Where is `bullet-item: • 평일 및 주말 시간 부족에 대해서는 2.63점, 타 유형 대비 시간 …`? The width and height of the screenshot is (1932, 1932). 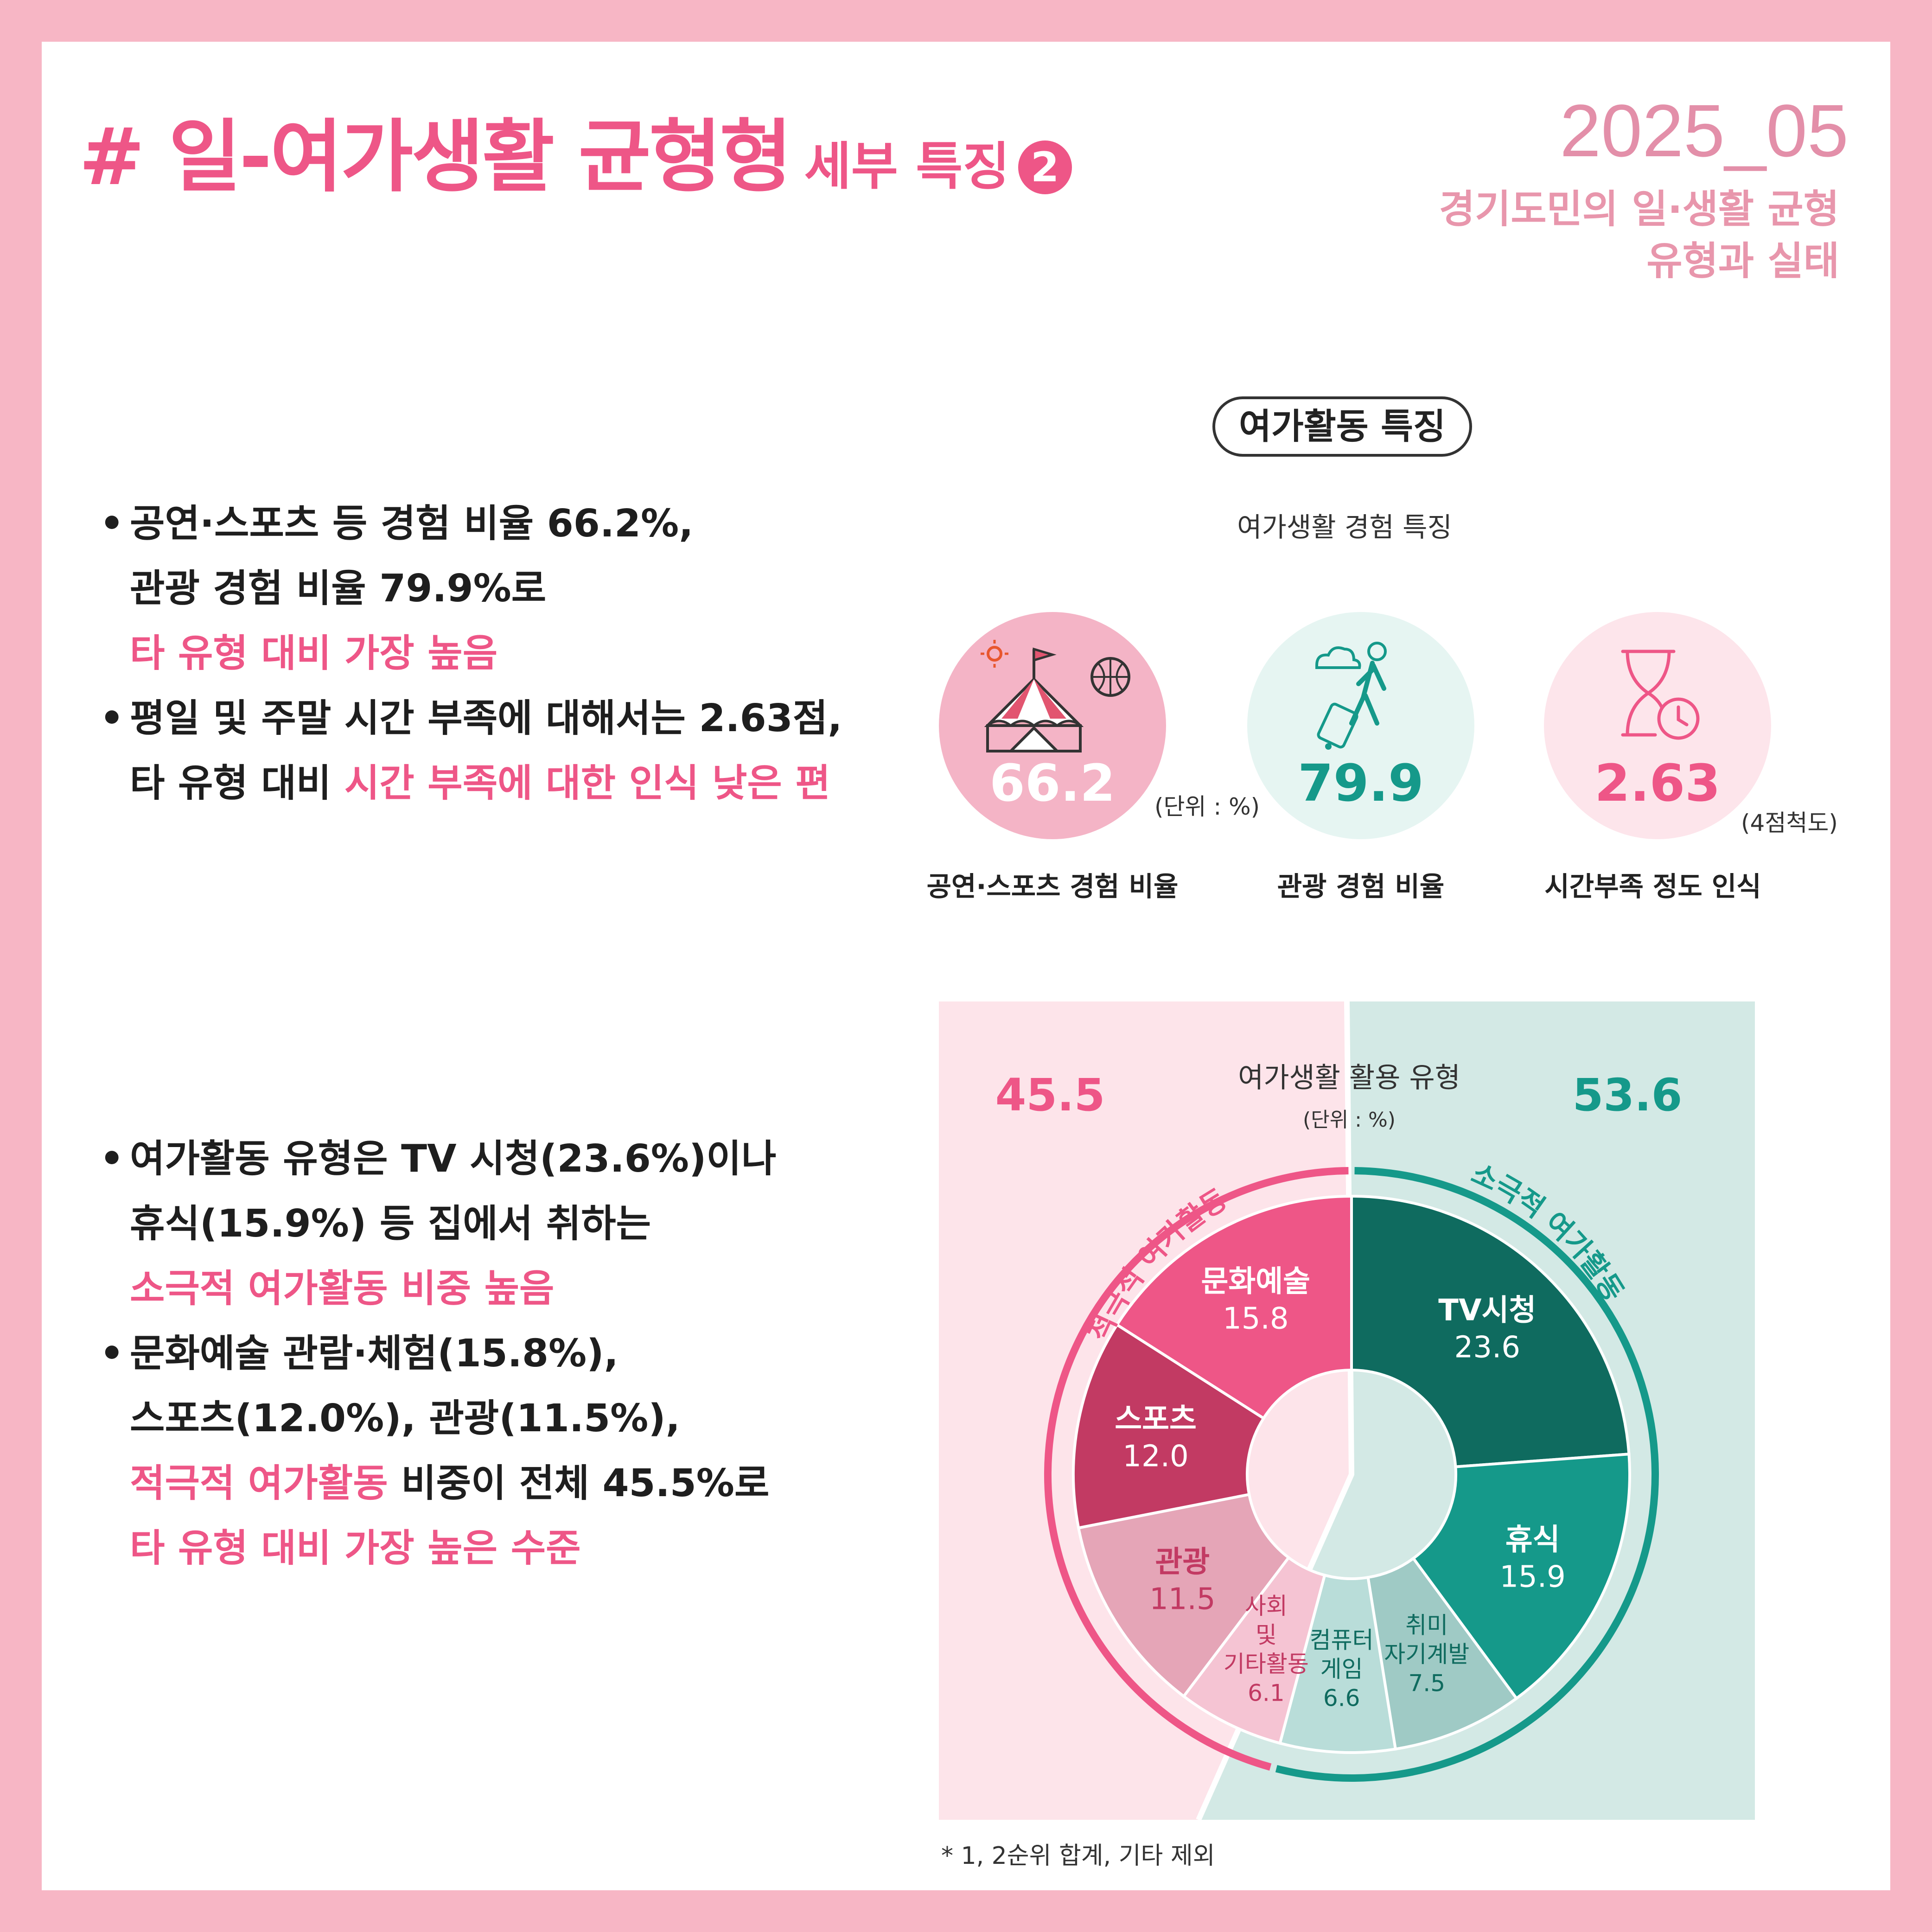
bullet-item: • 평일 및 주말 시간 부족에 대해서는 2.63점, 타 유형 대비 시간 … is located at coordinates (532, 751).